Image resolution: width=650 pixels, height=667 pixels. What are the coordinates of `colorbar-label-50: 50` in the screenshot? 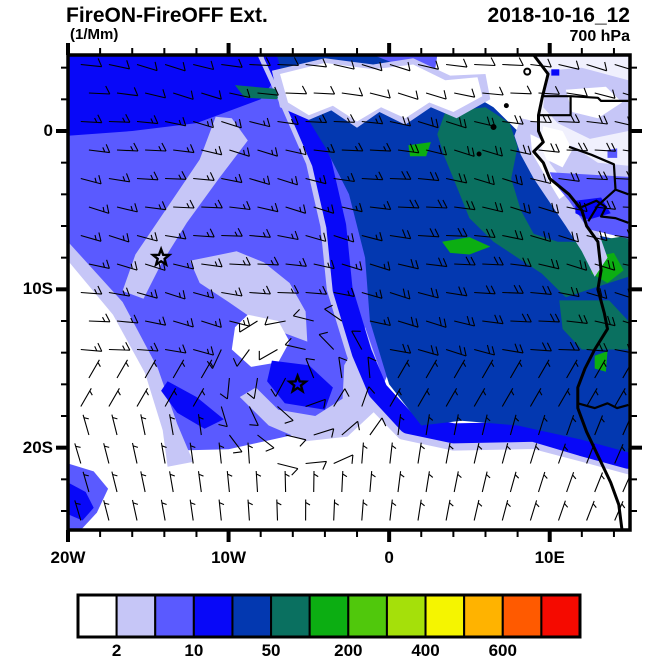 It's located at (271, 650).